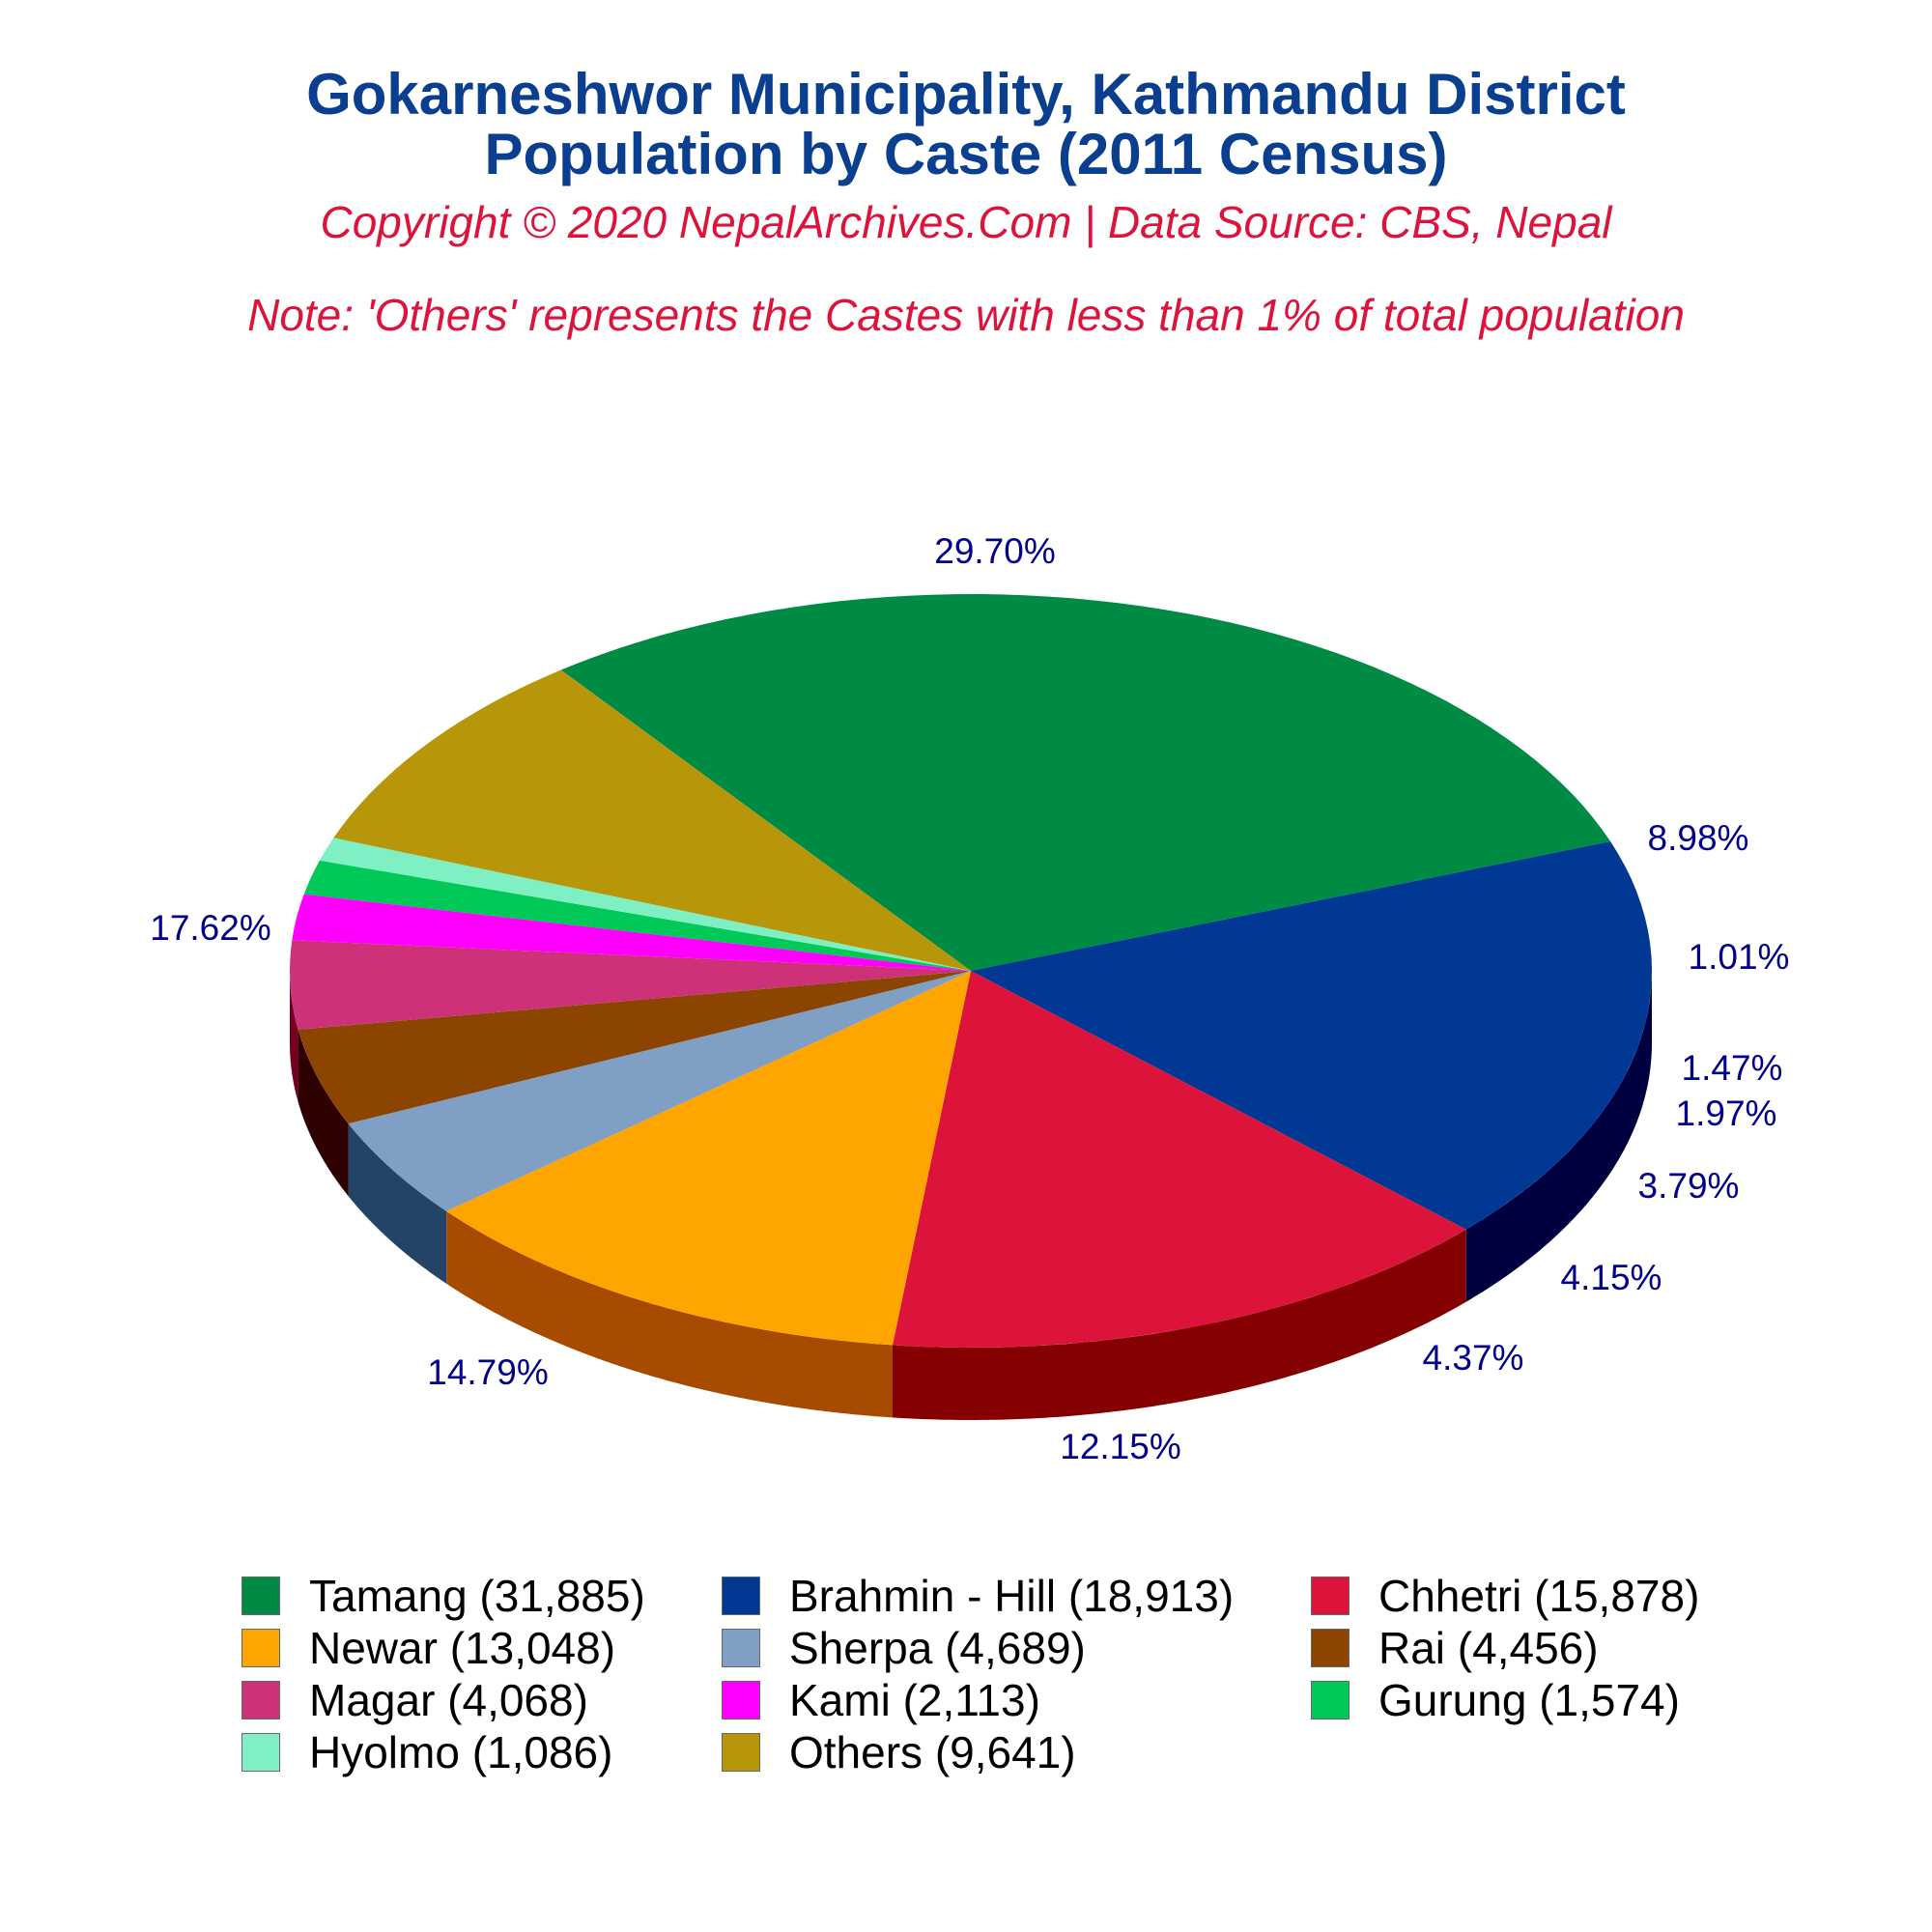 This screenshot has width=1932, height=1932. I want to click on legend-item-brahmin-hill: Brahmin - Hill (18,913), so click(978, 1596).